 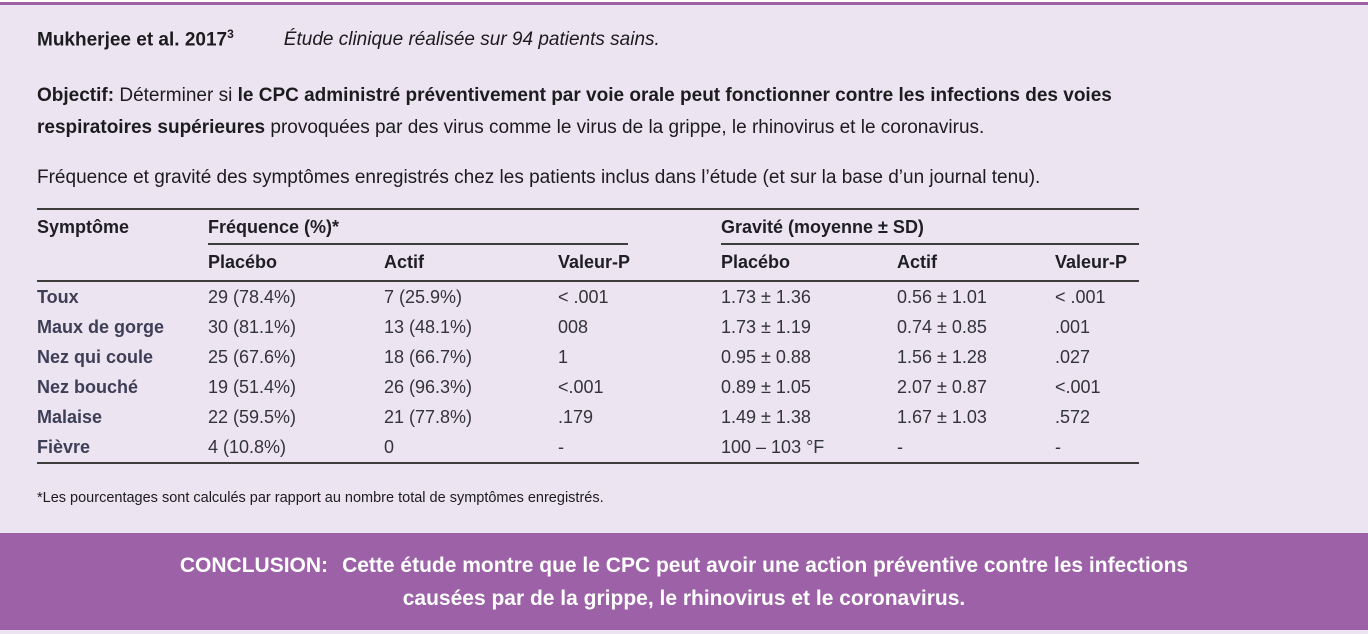 I want to click on objective-label: Objectif:, so click(x=76, y=96).